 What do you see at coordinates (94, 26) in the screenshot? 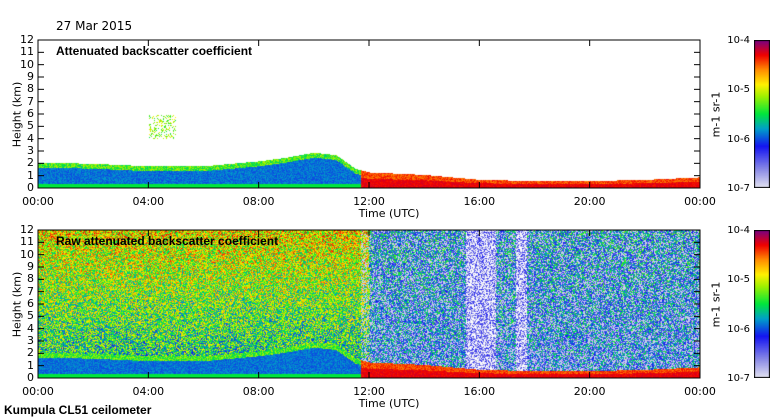
I see `date-label: 27 Mar 2015` at bounding box center [94, 26].